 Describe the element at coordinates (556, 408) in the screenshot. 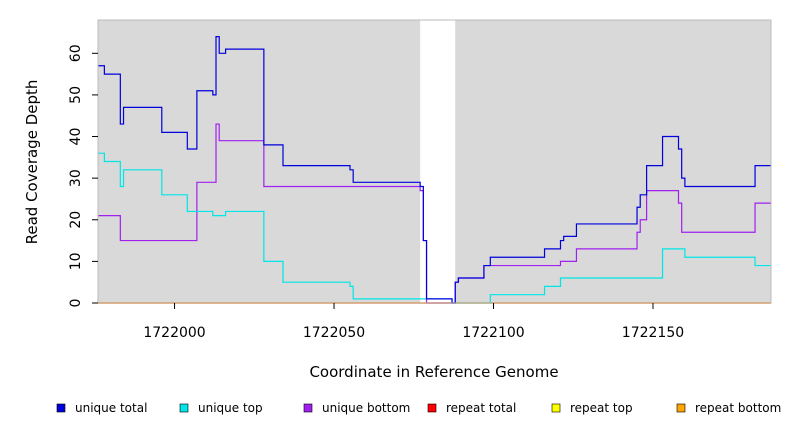

I see `legend-swatch-repeat-top` at that location.